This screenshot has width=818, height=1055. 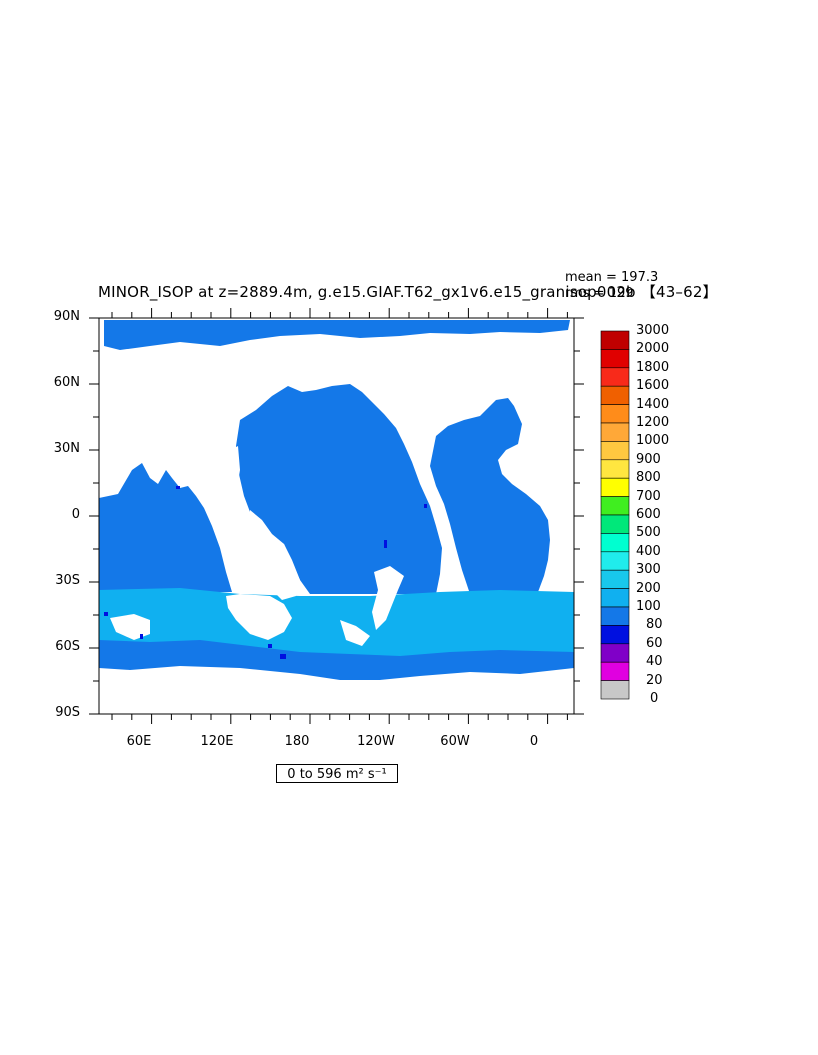 I want to click on y-tick-30s: 30S, so click(x=67, y=580).